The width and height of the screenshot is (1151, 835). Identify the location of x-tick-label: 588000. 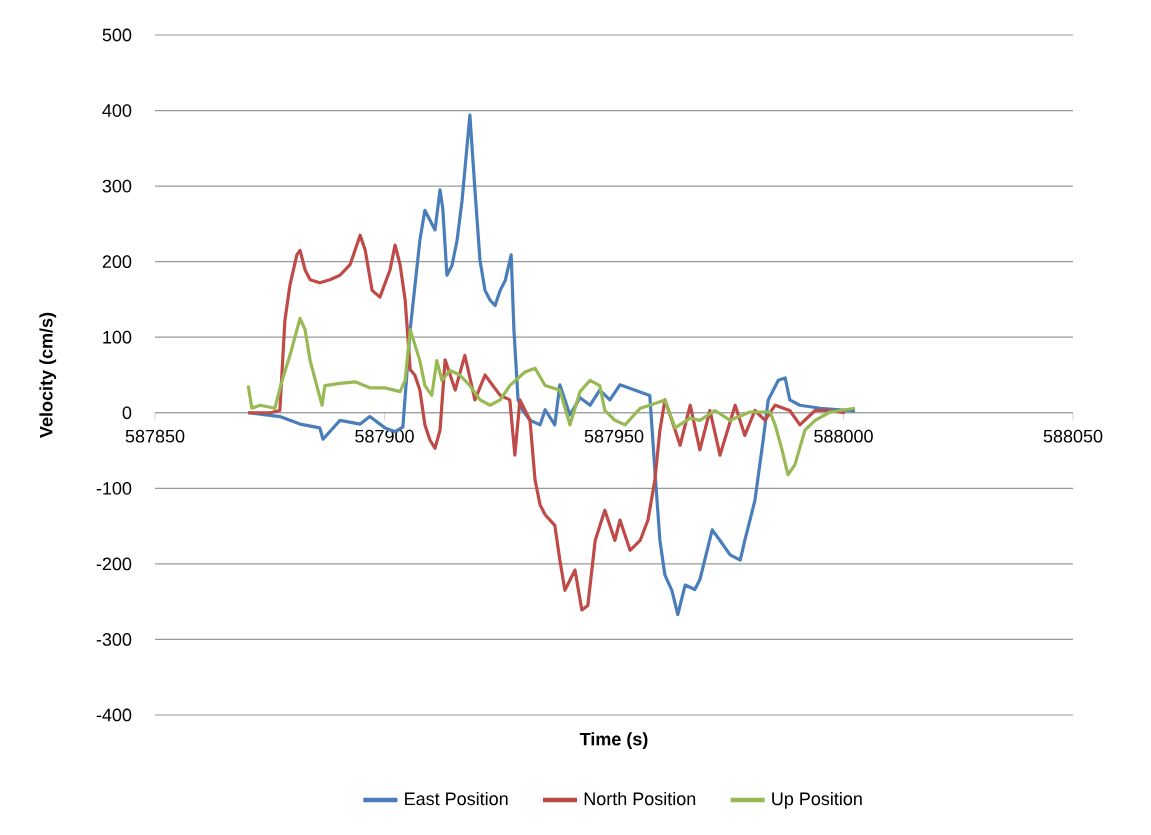
(843, 436).